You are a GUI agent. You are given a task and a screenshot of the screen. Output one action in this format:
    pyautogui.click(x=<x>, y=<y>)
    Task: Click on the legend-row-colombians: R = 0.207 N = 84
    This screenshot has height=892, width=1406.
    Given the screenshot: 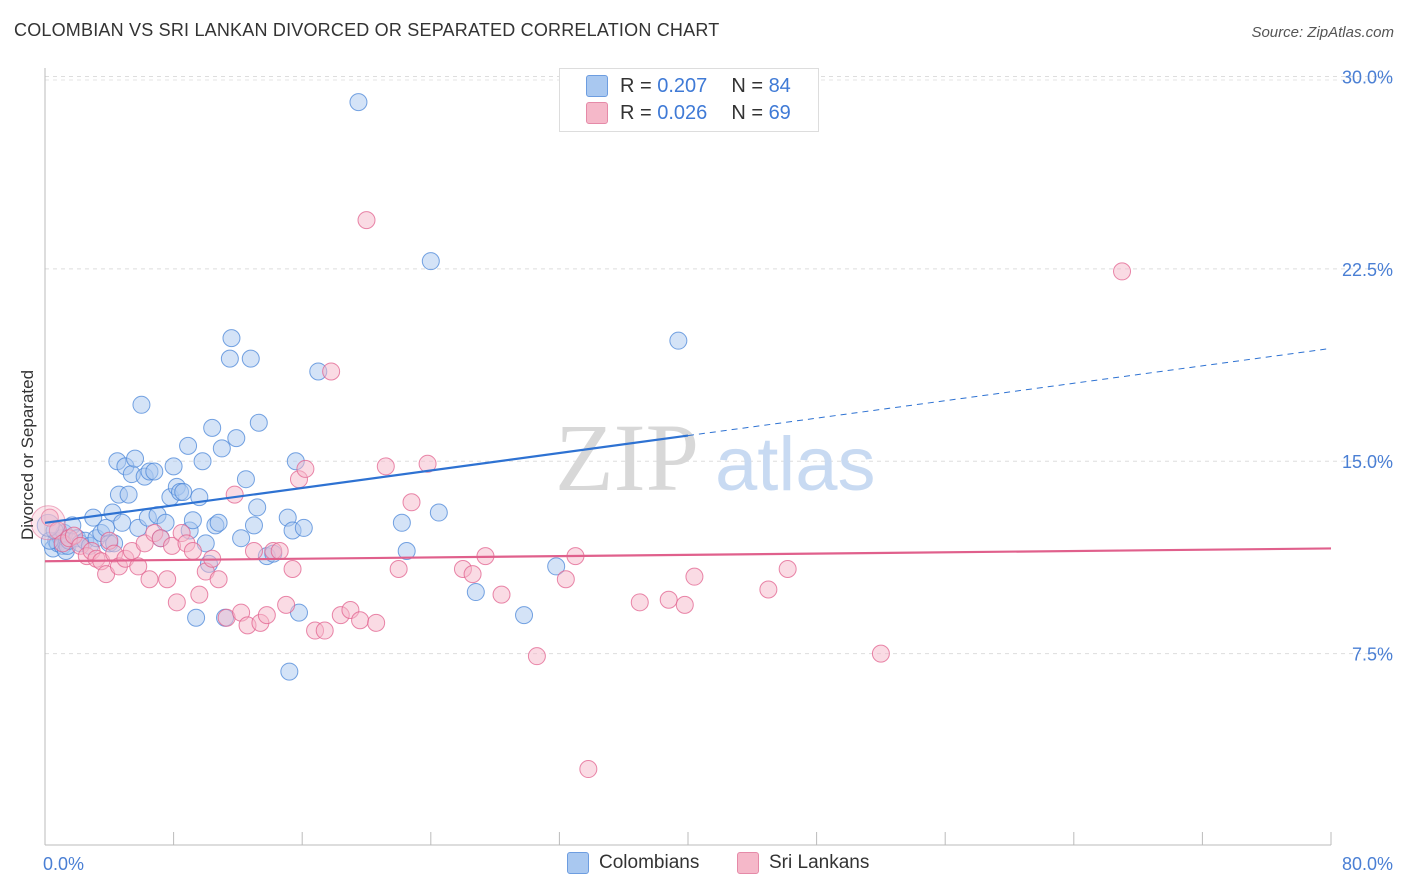 What is the action you would take?
    pyautogui.click(x=688, y=86)
    